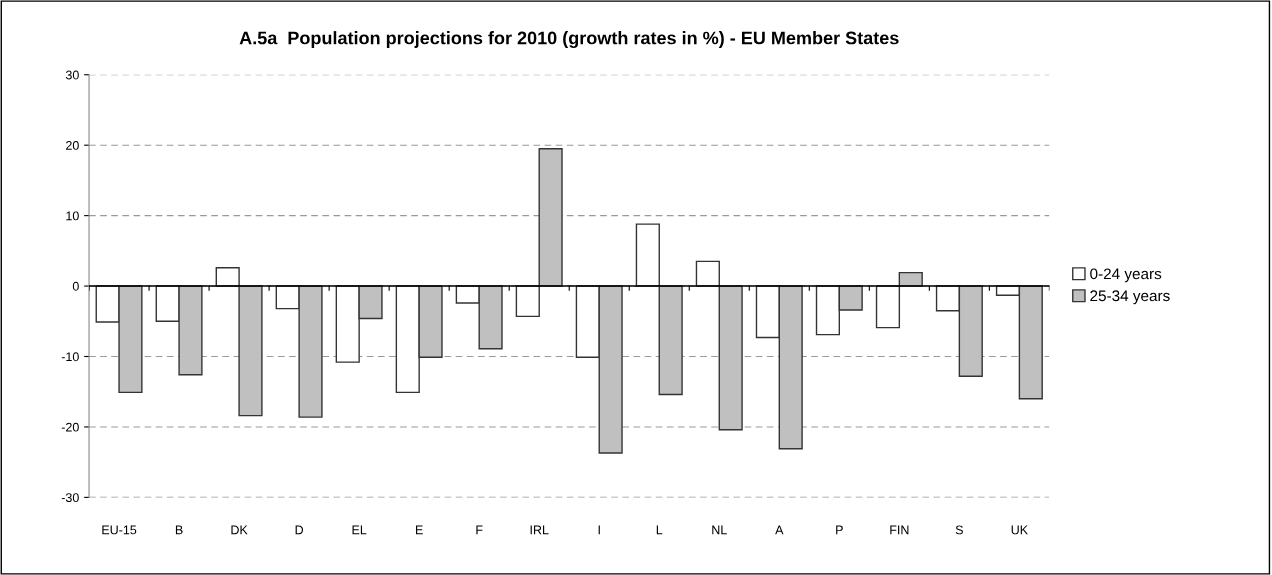 The height and width of the screenshot is (575, 1272). Describe the element at coordinates (239, 530) in the screenshot. I see `x-tick-label: DK` at that location.